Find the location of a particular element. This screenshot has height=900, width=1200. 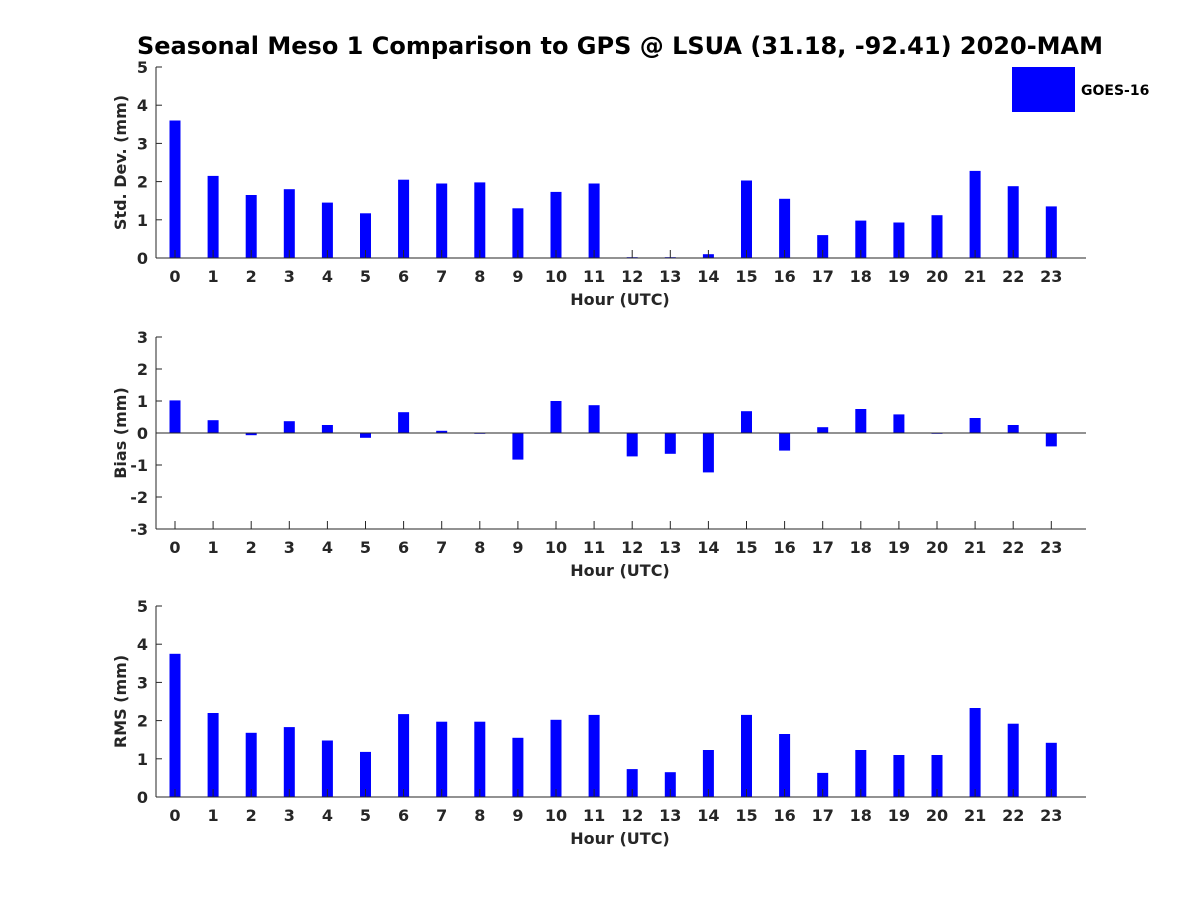

y-tick-label: 4 is located at coordinates (142, 105).